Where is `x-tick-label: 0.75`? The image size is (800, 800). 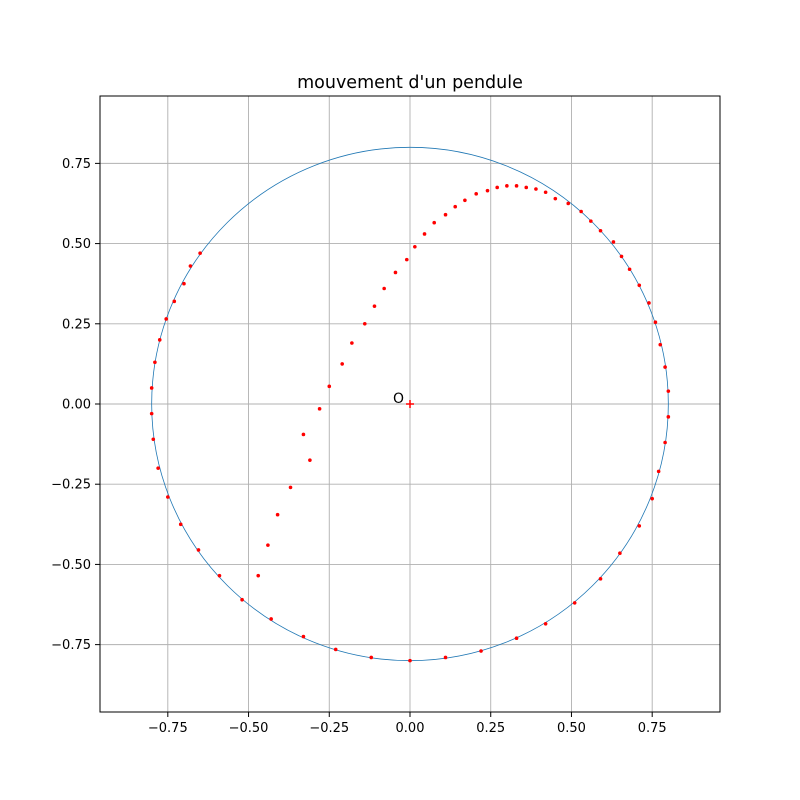
x-tick-label: 0.75 is located at coordinates (652, 728).